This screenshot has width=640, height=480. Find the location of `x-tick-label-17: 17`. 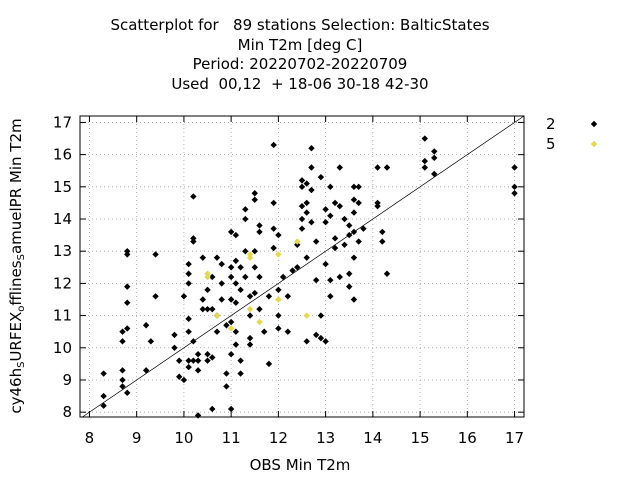

x-tick-label-17: 17 is located at coordinates (514, 438).